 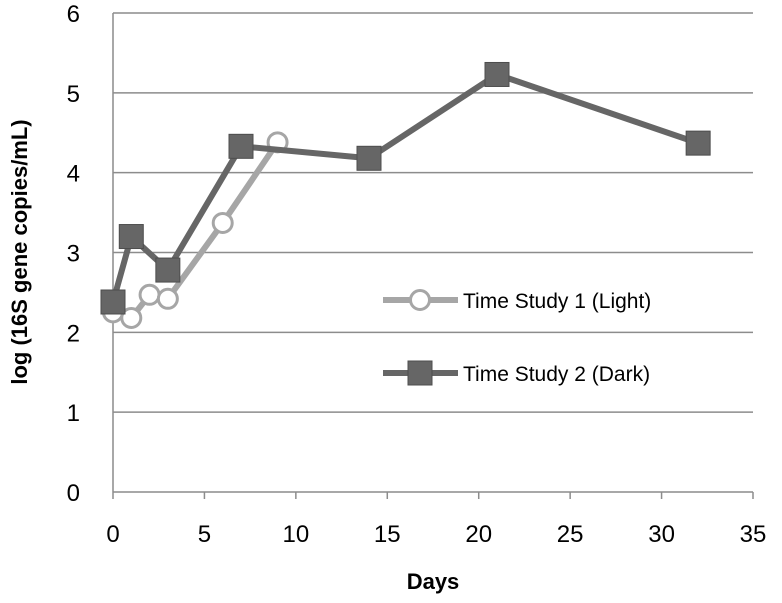 I want to click on legend-item-1: Time Study 1 (Light), so click(x=517, y=301).